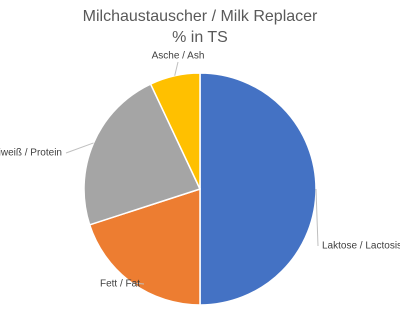 The height and width of the screenshot is (332, 400). I want to click on chart-subtitle: % in TS, so click(200, 37).